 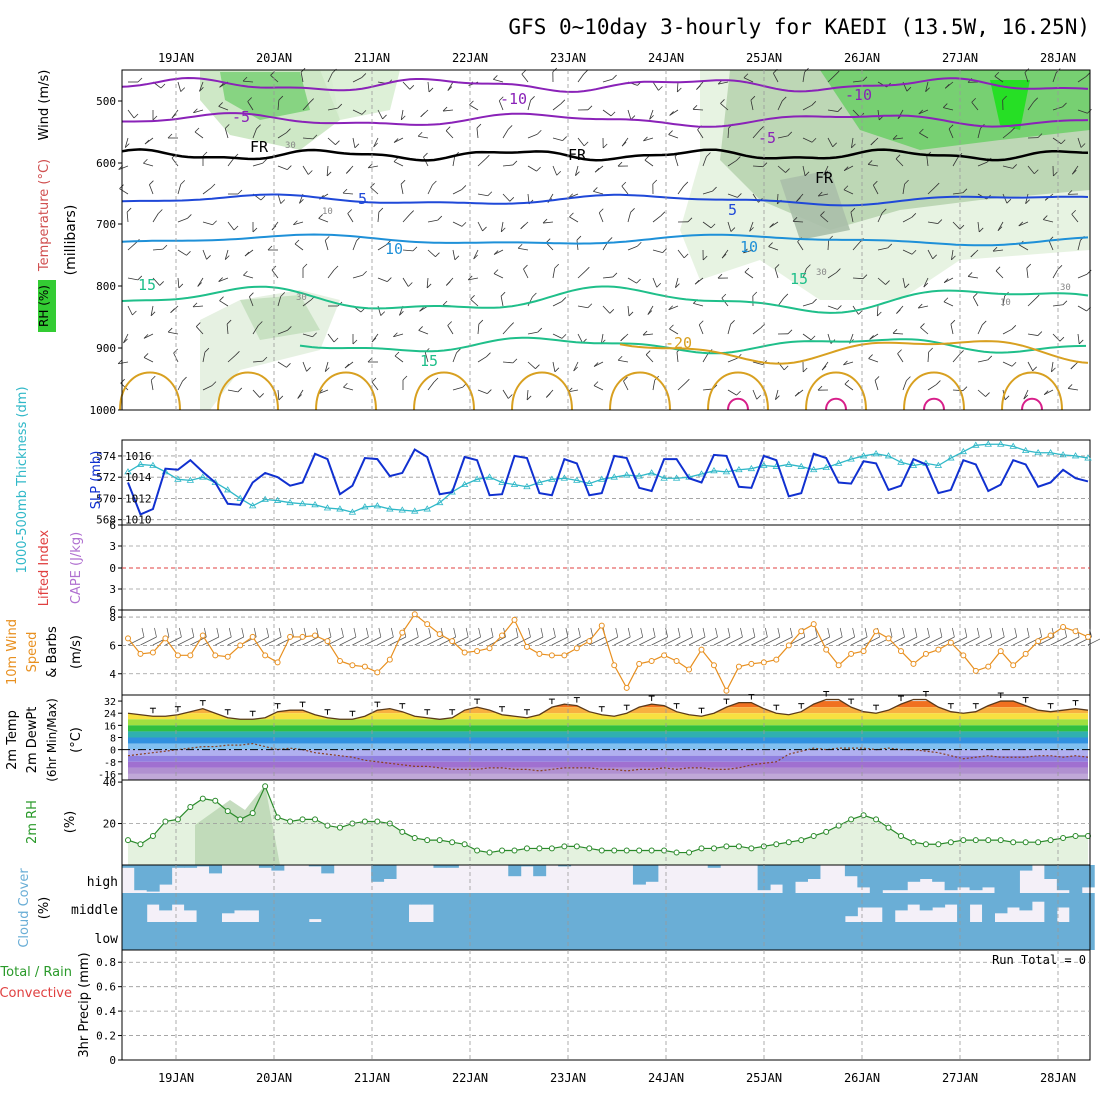 What do you see at coordinates (44, 306) in the screenshot?
I see `upper-rh-label: RH (%)` at bounding box center [44, 306].